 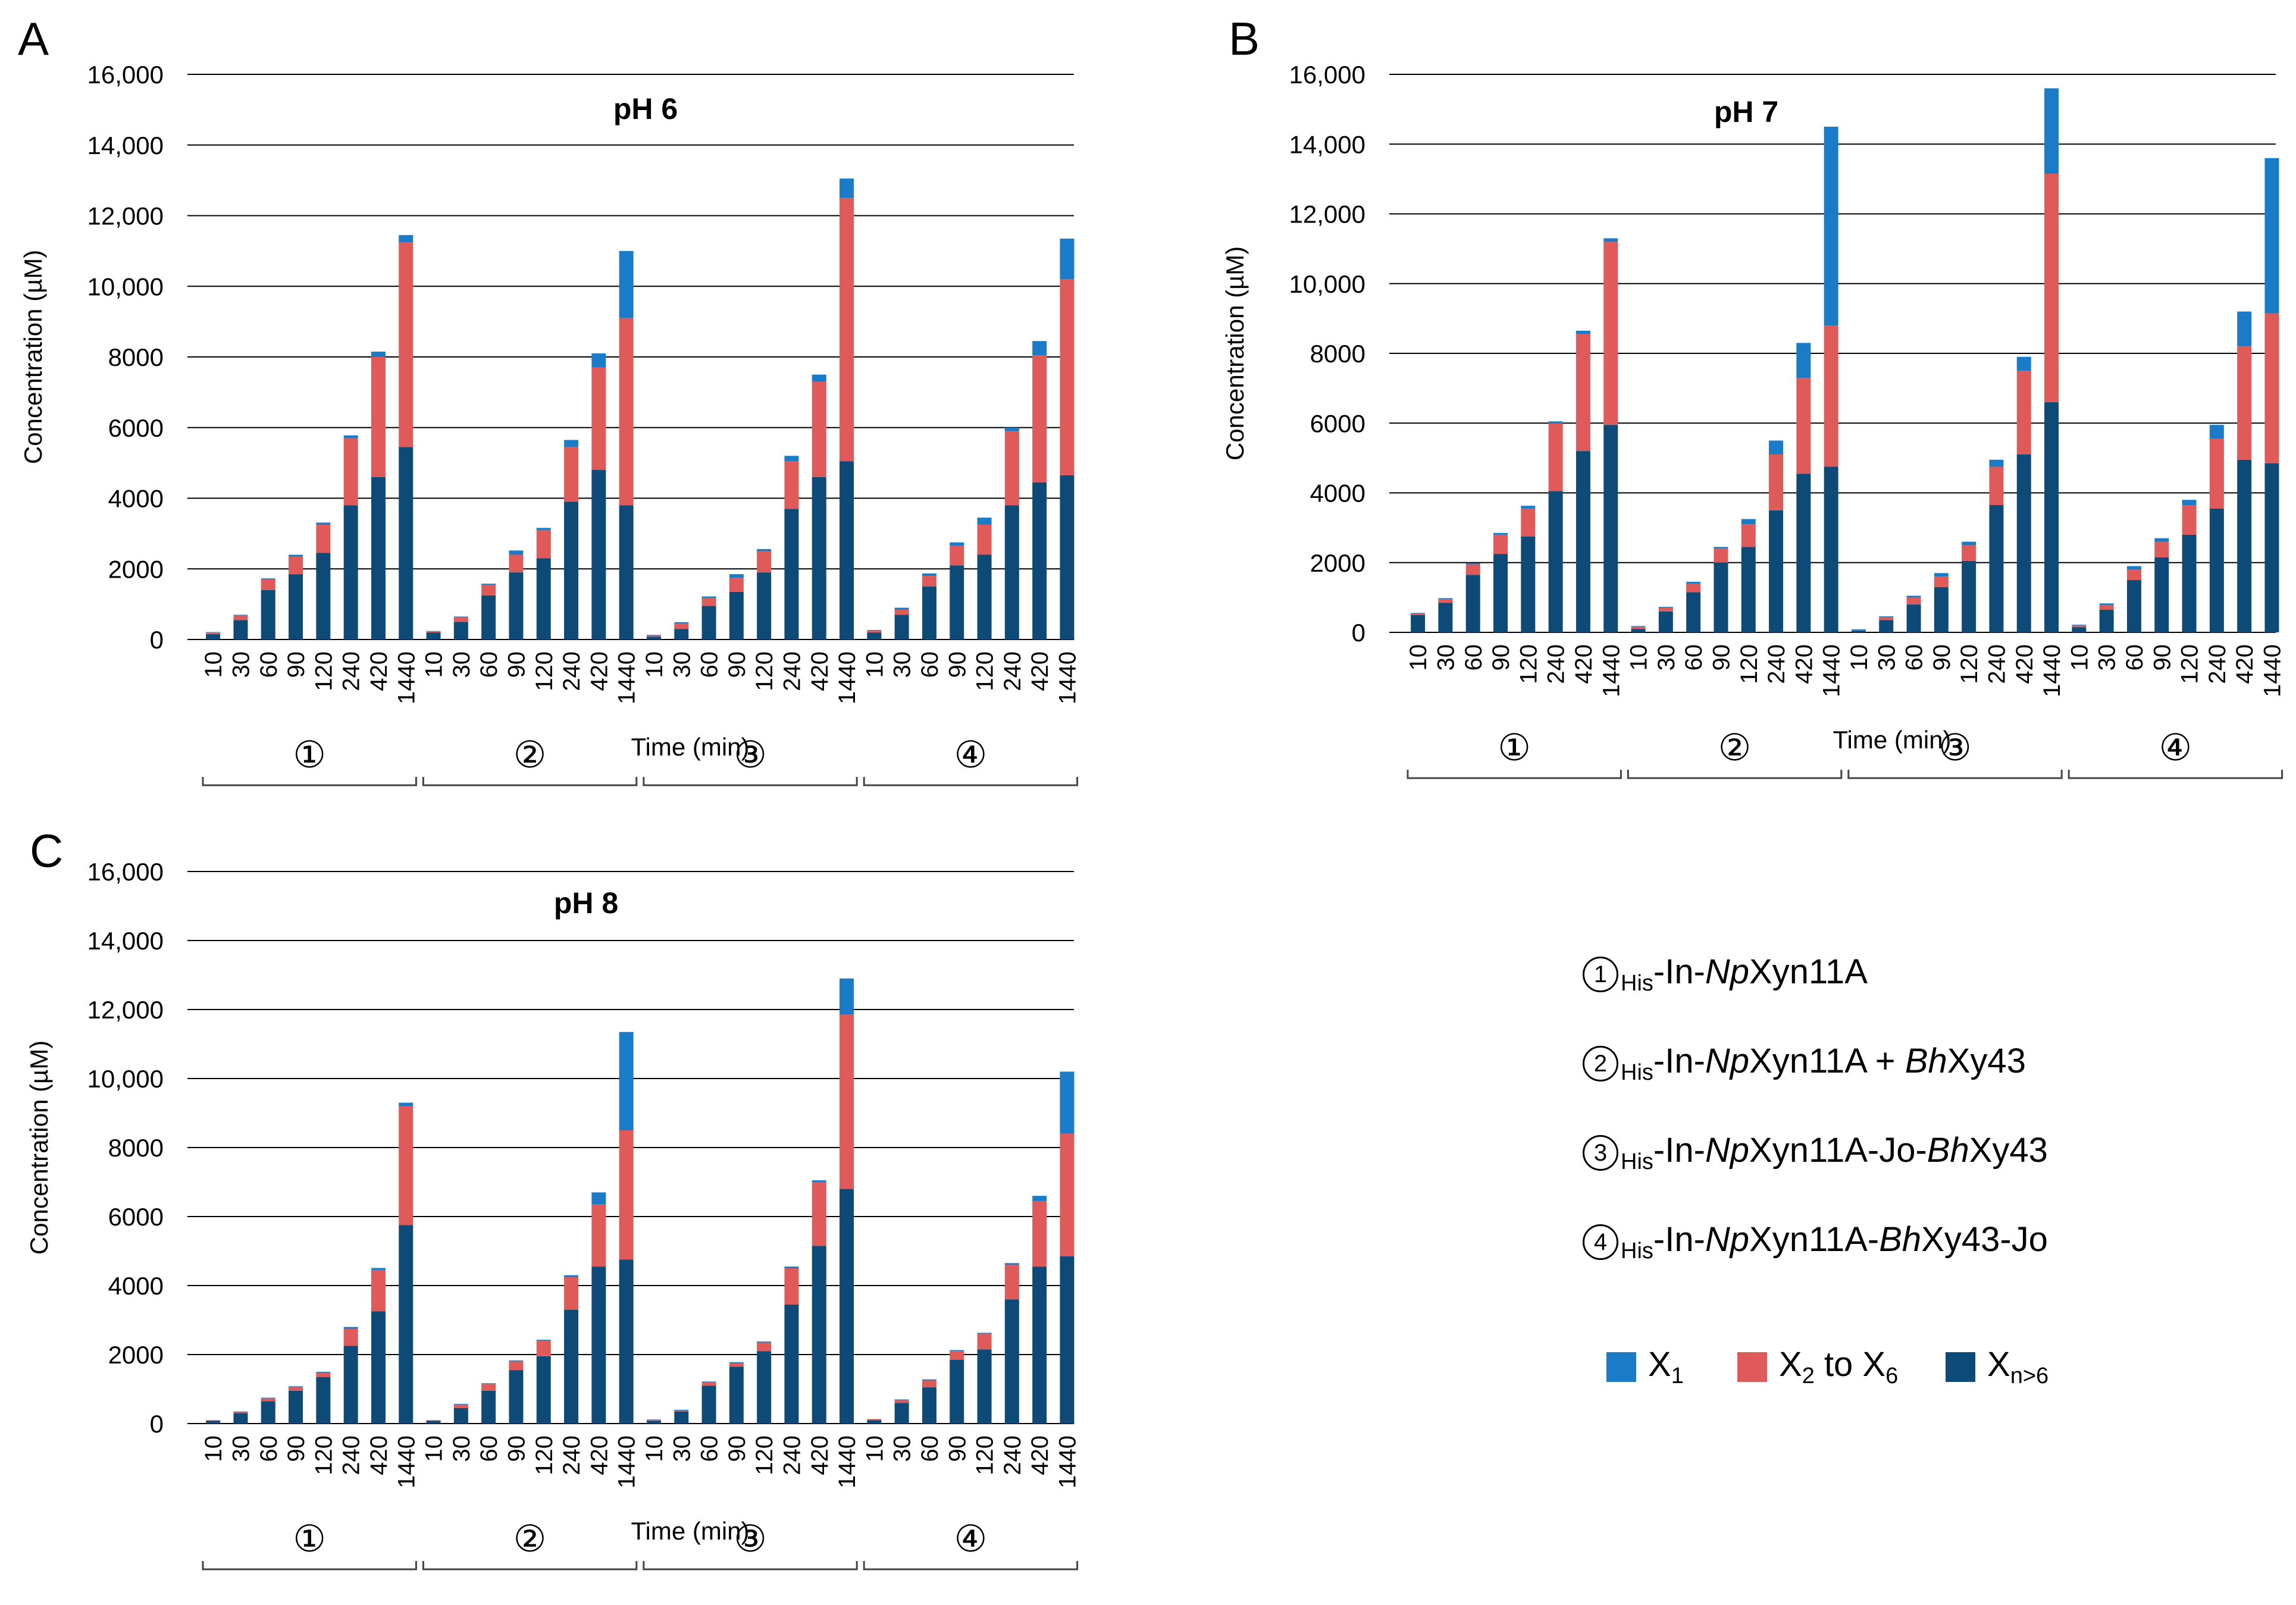 I want to click on xtick-label-a-g2-7: 1440, so click(x=627, y=678).